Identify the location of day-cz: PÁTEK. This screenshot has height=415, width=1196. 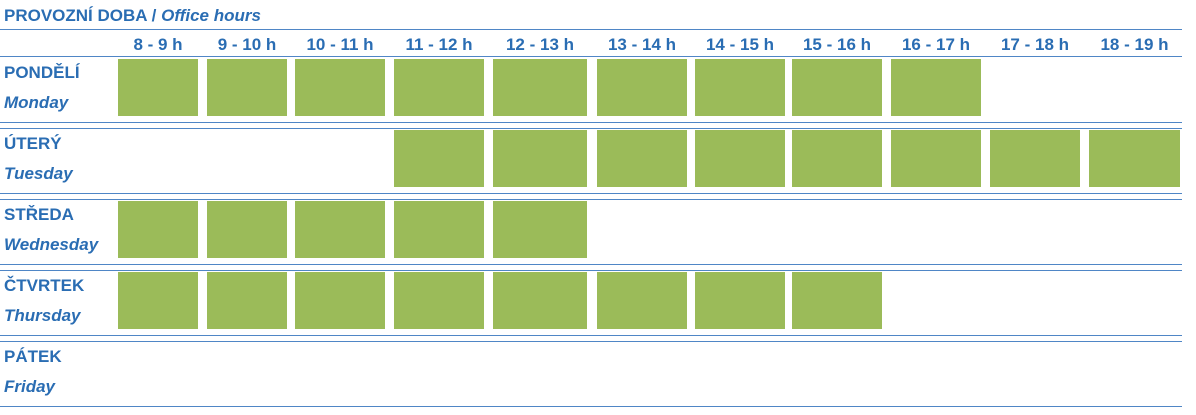
(33, 356).